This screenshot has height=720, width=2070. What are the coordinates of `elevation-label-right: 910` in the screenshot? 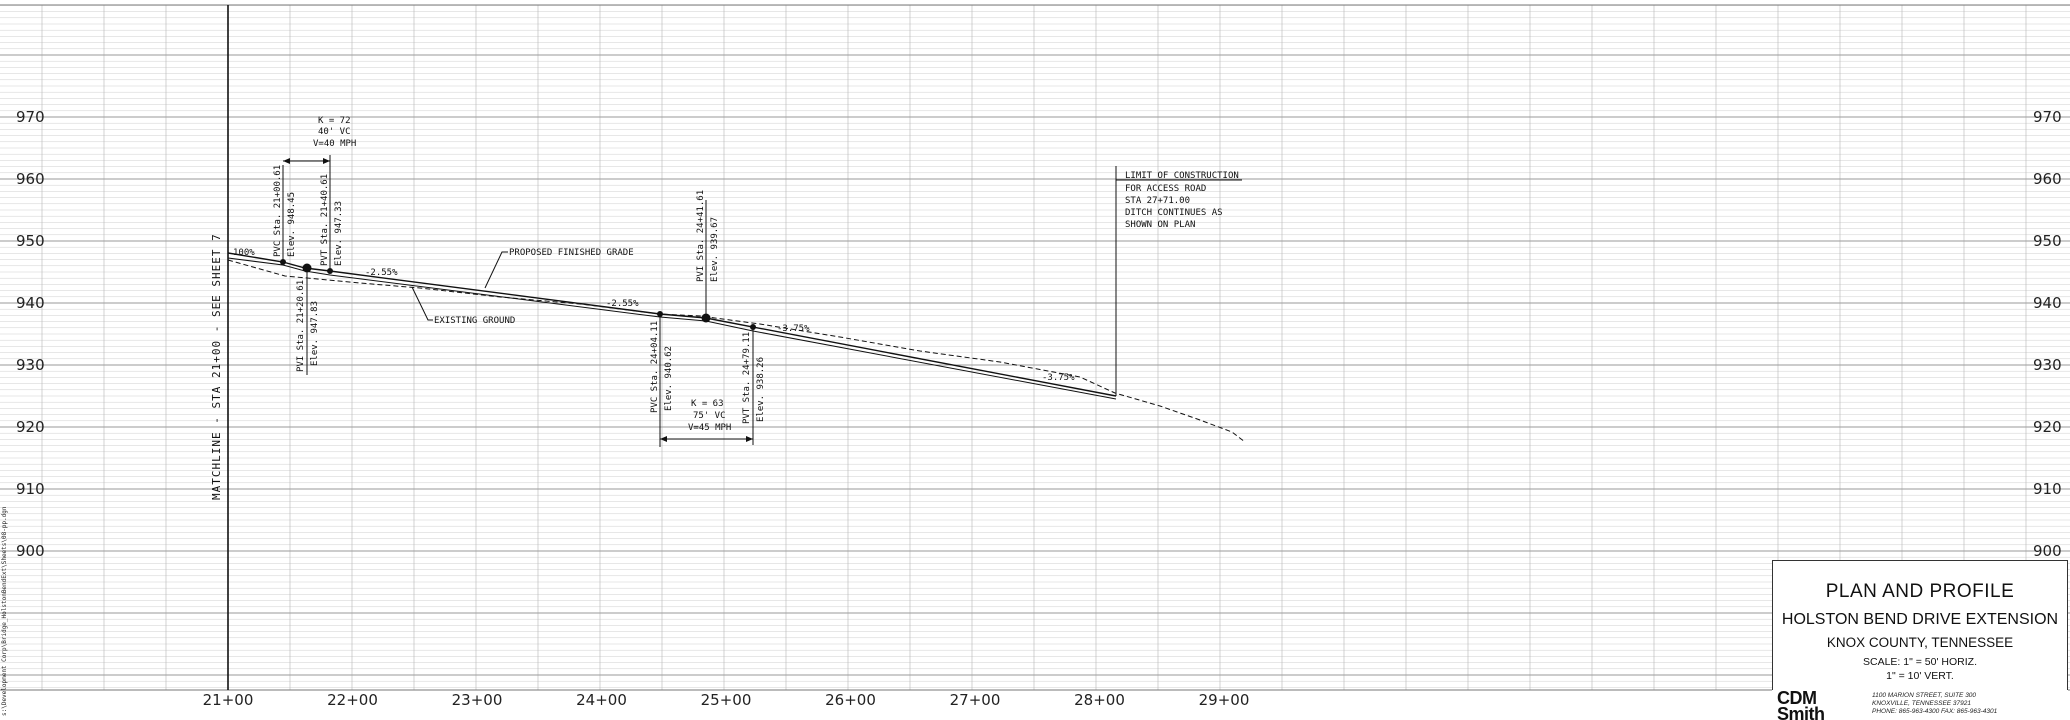 It's located at (2047, 489).